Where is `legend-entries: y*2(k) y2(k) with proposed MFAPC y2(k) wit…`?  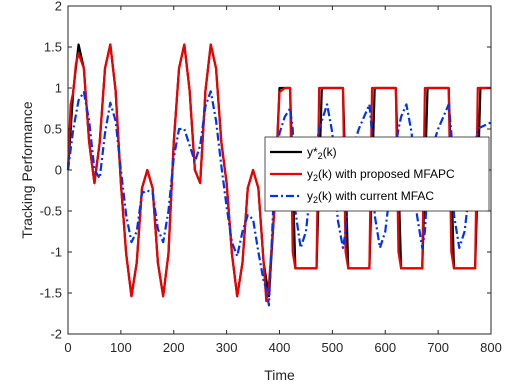
legend-entries: y*2(k) y2(k) with proposed MFAPC y2(k) wit… is located at coordinates (362, 175).